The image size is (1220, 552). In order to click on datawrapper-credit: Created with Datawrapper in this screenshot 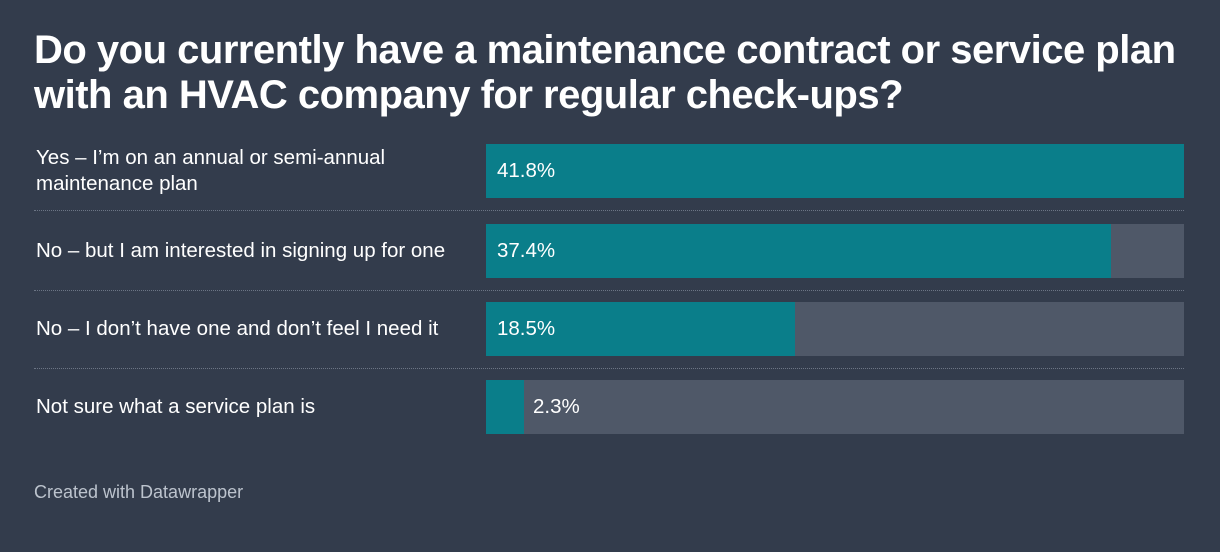, I will do `click(139, 492)`.